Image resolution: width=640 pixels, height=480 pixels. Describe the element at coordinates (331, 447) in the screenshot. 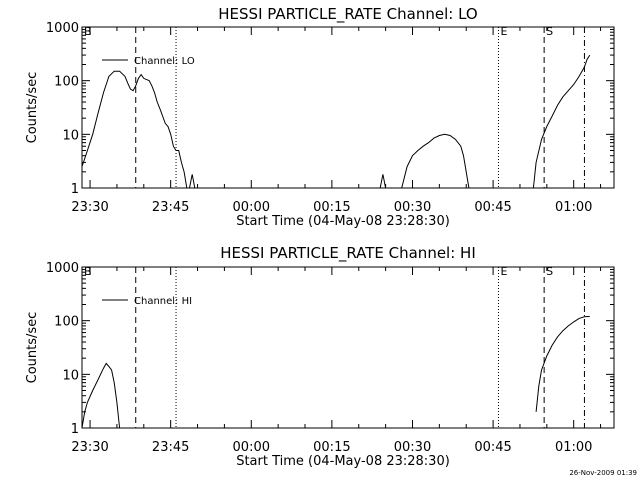

I see `chart2-x-tick-label: 00:15` at that location.